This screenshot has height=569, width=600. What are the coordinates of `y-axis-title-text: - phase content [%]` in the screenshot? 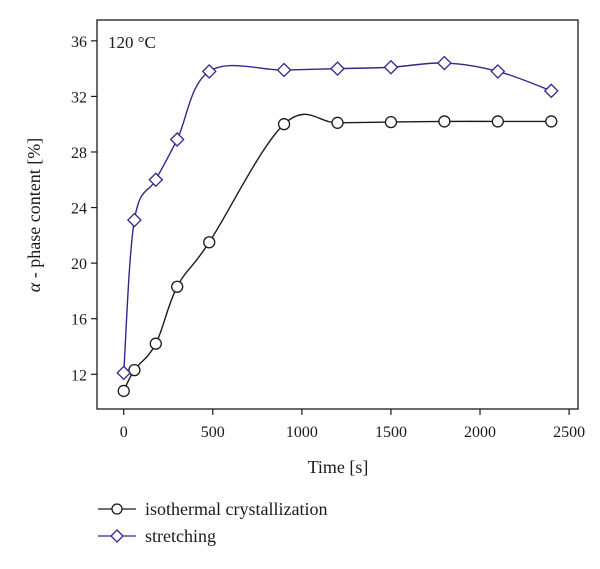 It's located at (34, 210).